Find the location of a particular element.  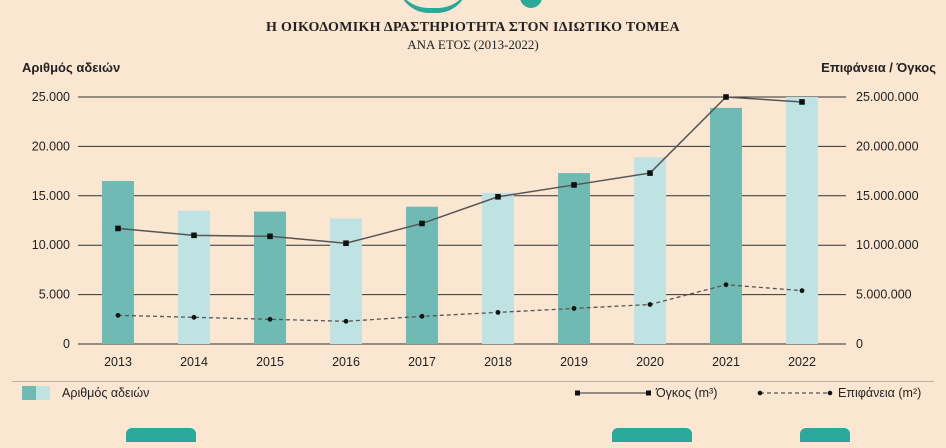

x-tick-label: 2016 is located at coordinates (346, 362).